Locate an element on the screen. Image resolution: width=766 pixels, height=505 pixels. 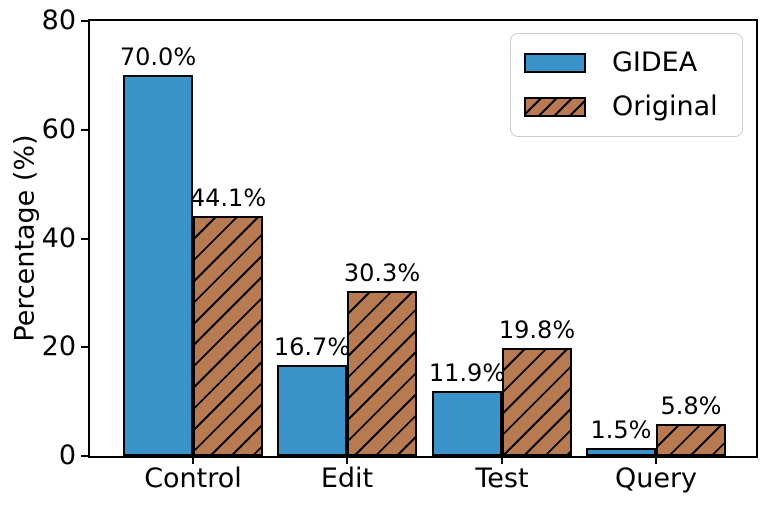
value-label-original-edit: 30.3% is located at coordinates (382, 273).